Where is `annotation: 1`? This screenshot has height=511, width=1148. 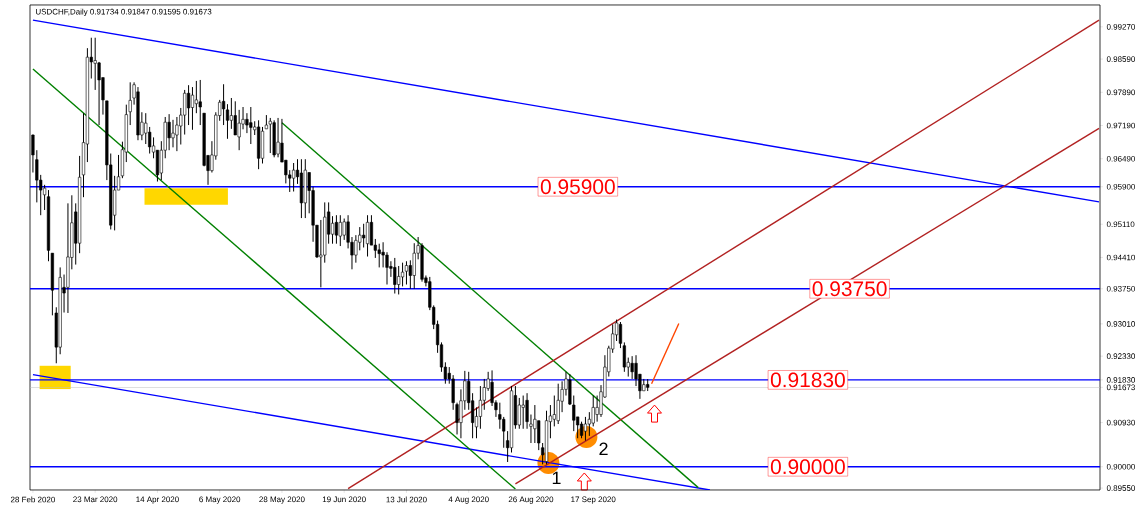 annotation: 1 is located at coordinates (556, 478).